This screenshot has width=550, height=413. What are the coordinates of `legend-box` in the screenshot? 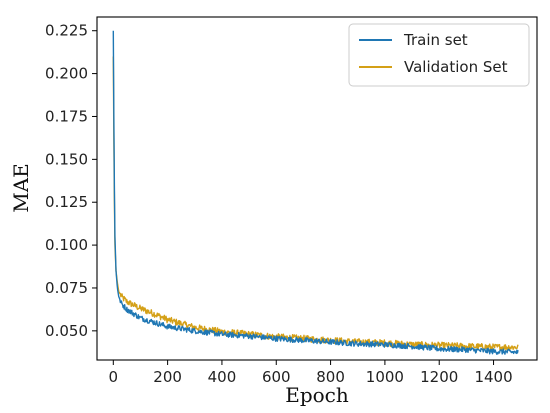 It's located at (439, 55).